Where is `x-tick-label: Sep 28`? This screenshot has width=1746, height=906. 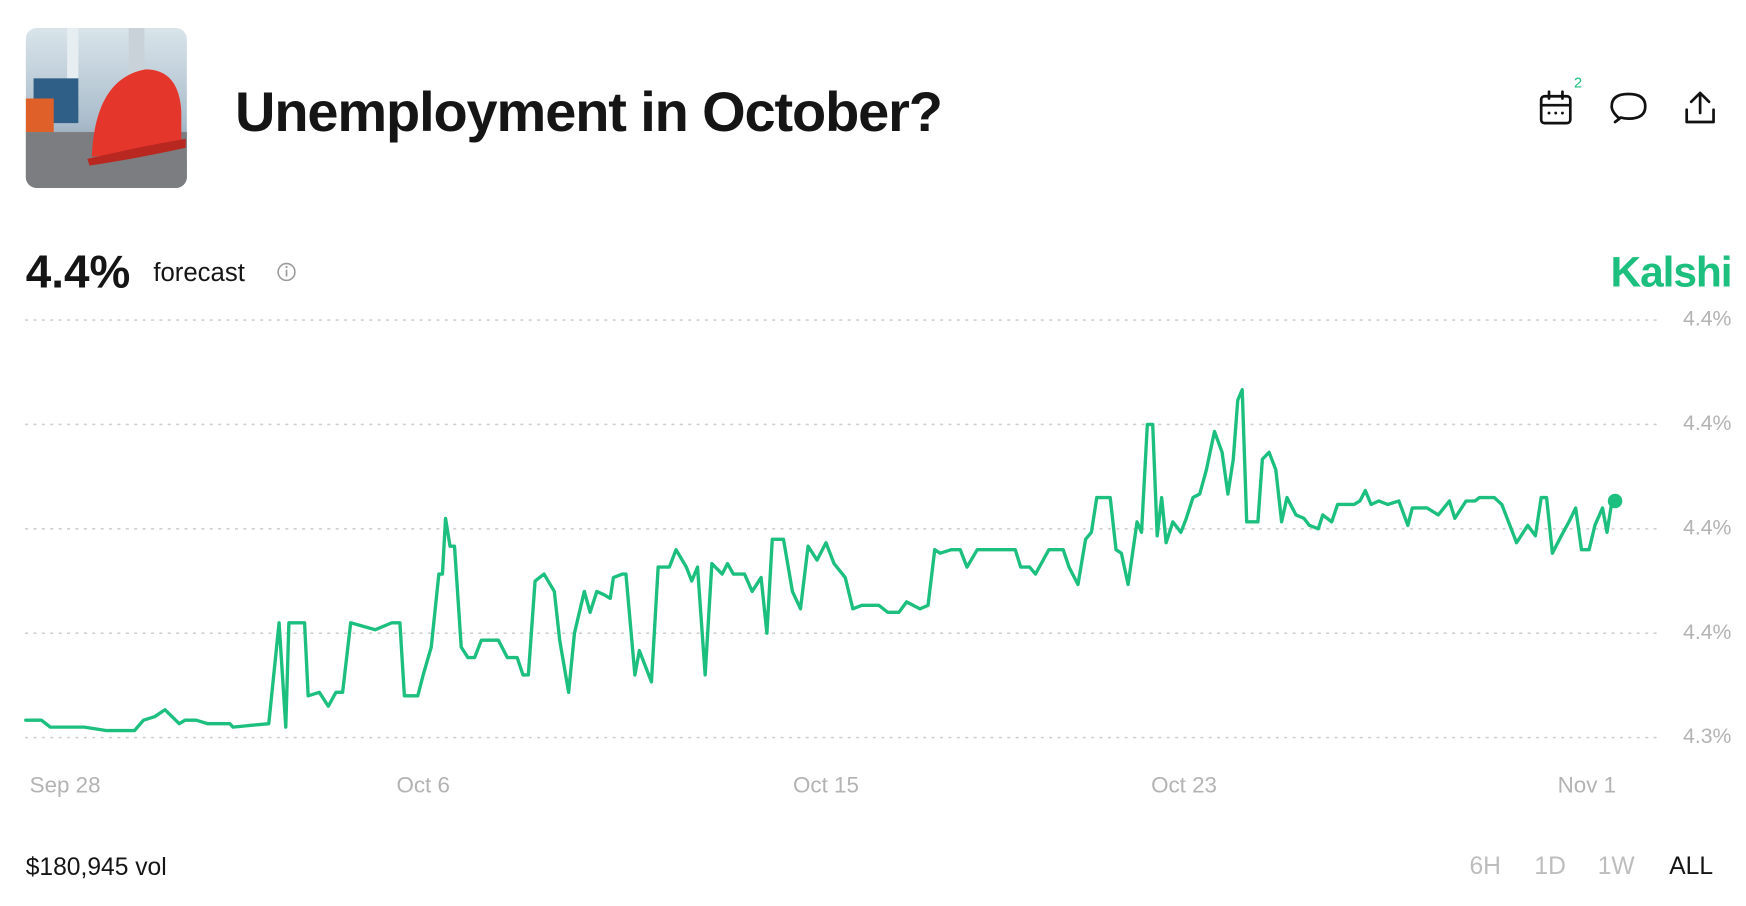 x-tick-label: Sep 28 is located at coordinates (65, 785).